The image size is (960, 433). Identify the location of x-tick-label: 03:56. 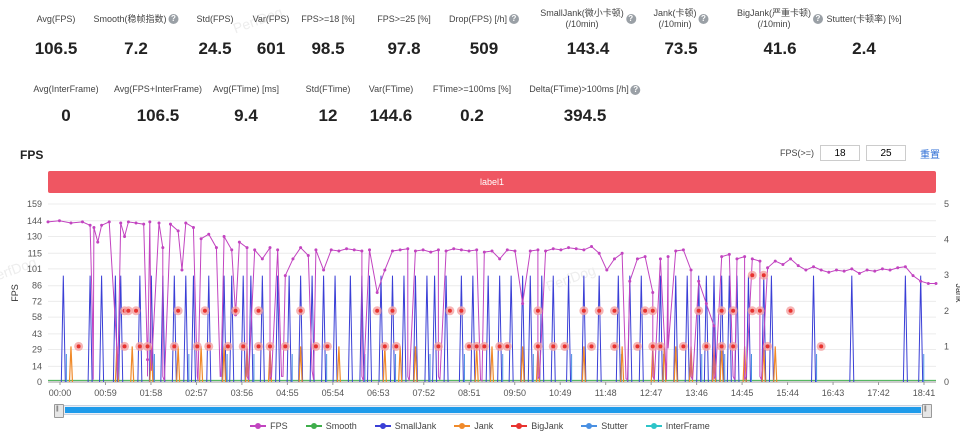
(242, 393).